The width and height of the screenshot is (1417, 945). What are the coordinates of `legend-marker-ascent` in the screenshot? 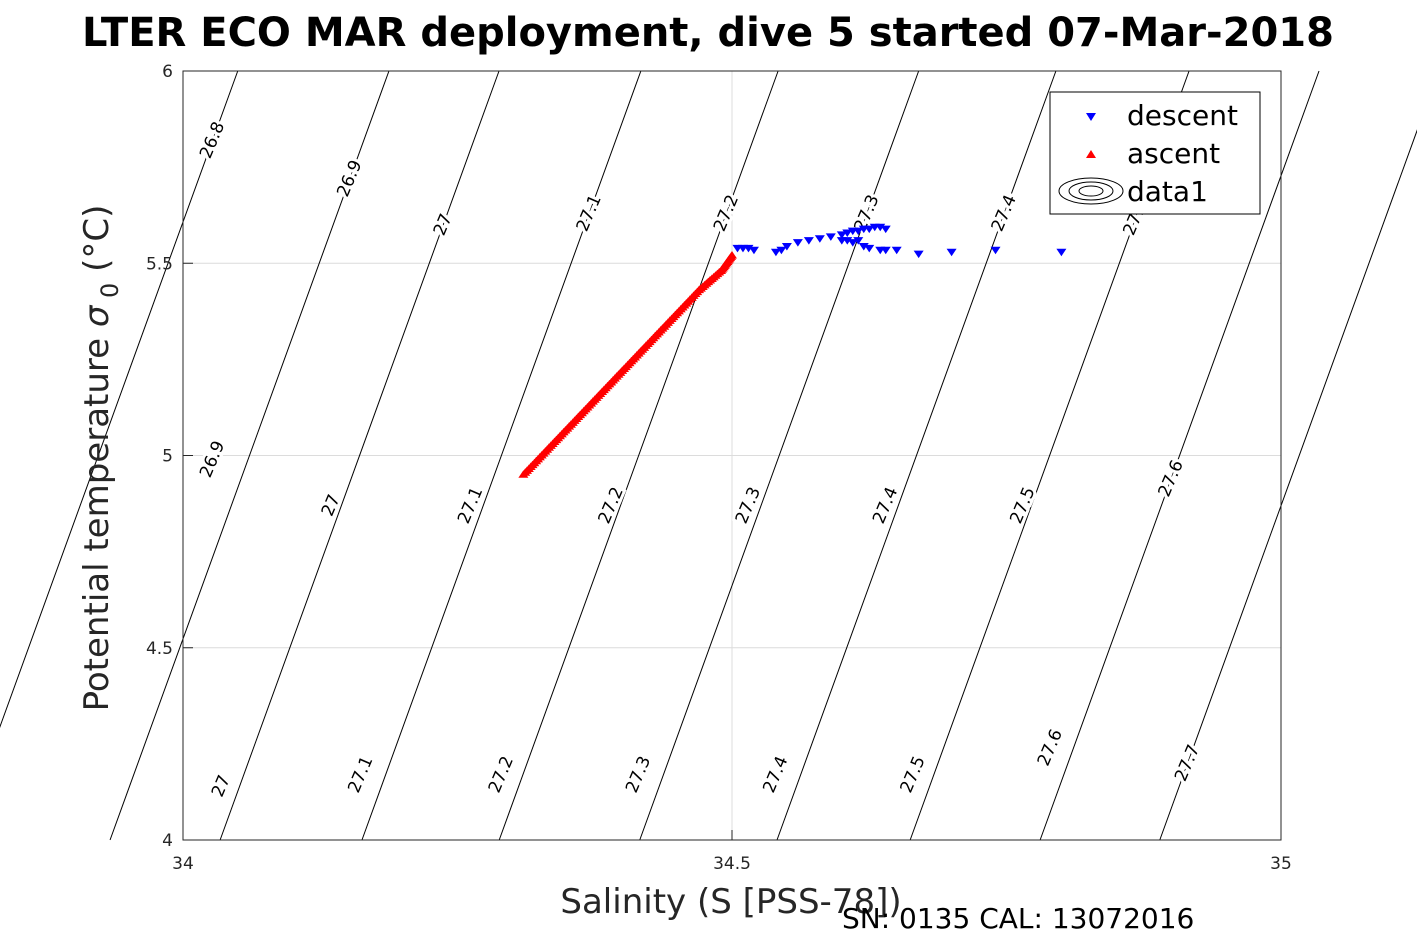 It's located at (1091, 154).